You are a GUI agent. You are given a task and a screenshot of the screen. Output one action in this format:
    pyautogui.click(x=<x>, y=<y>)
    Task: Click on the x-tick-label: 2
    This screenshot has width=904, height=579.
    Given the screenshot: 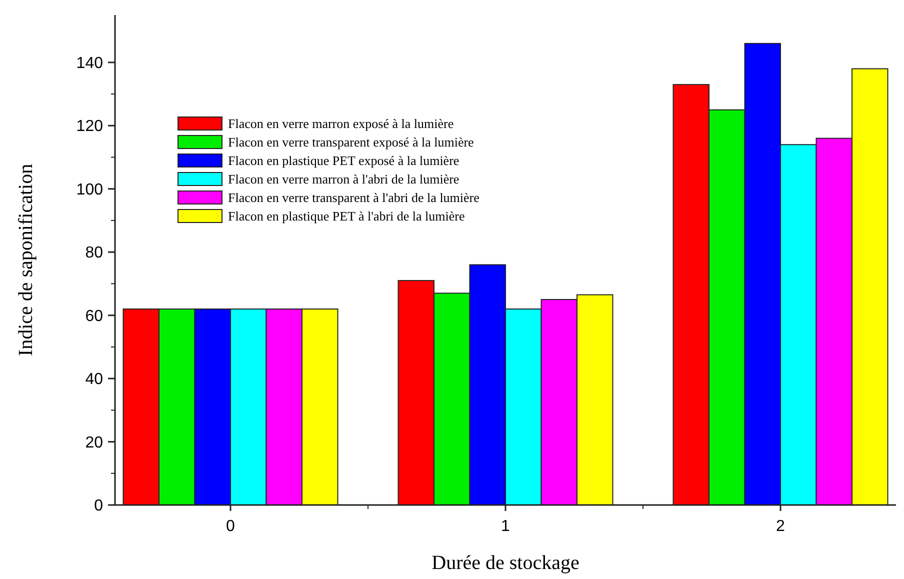 What is the action you would take?
    pyautogui.click(x=781, y=526)
    